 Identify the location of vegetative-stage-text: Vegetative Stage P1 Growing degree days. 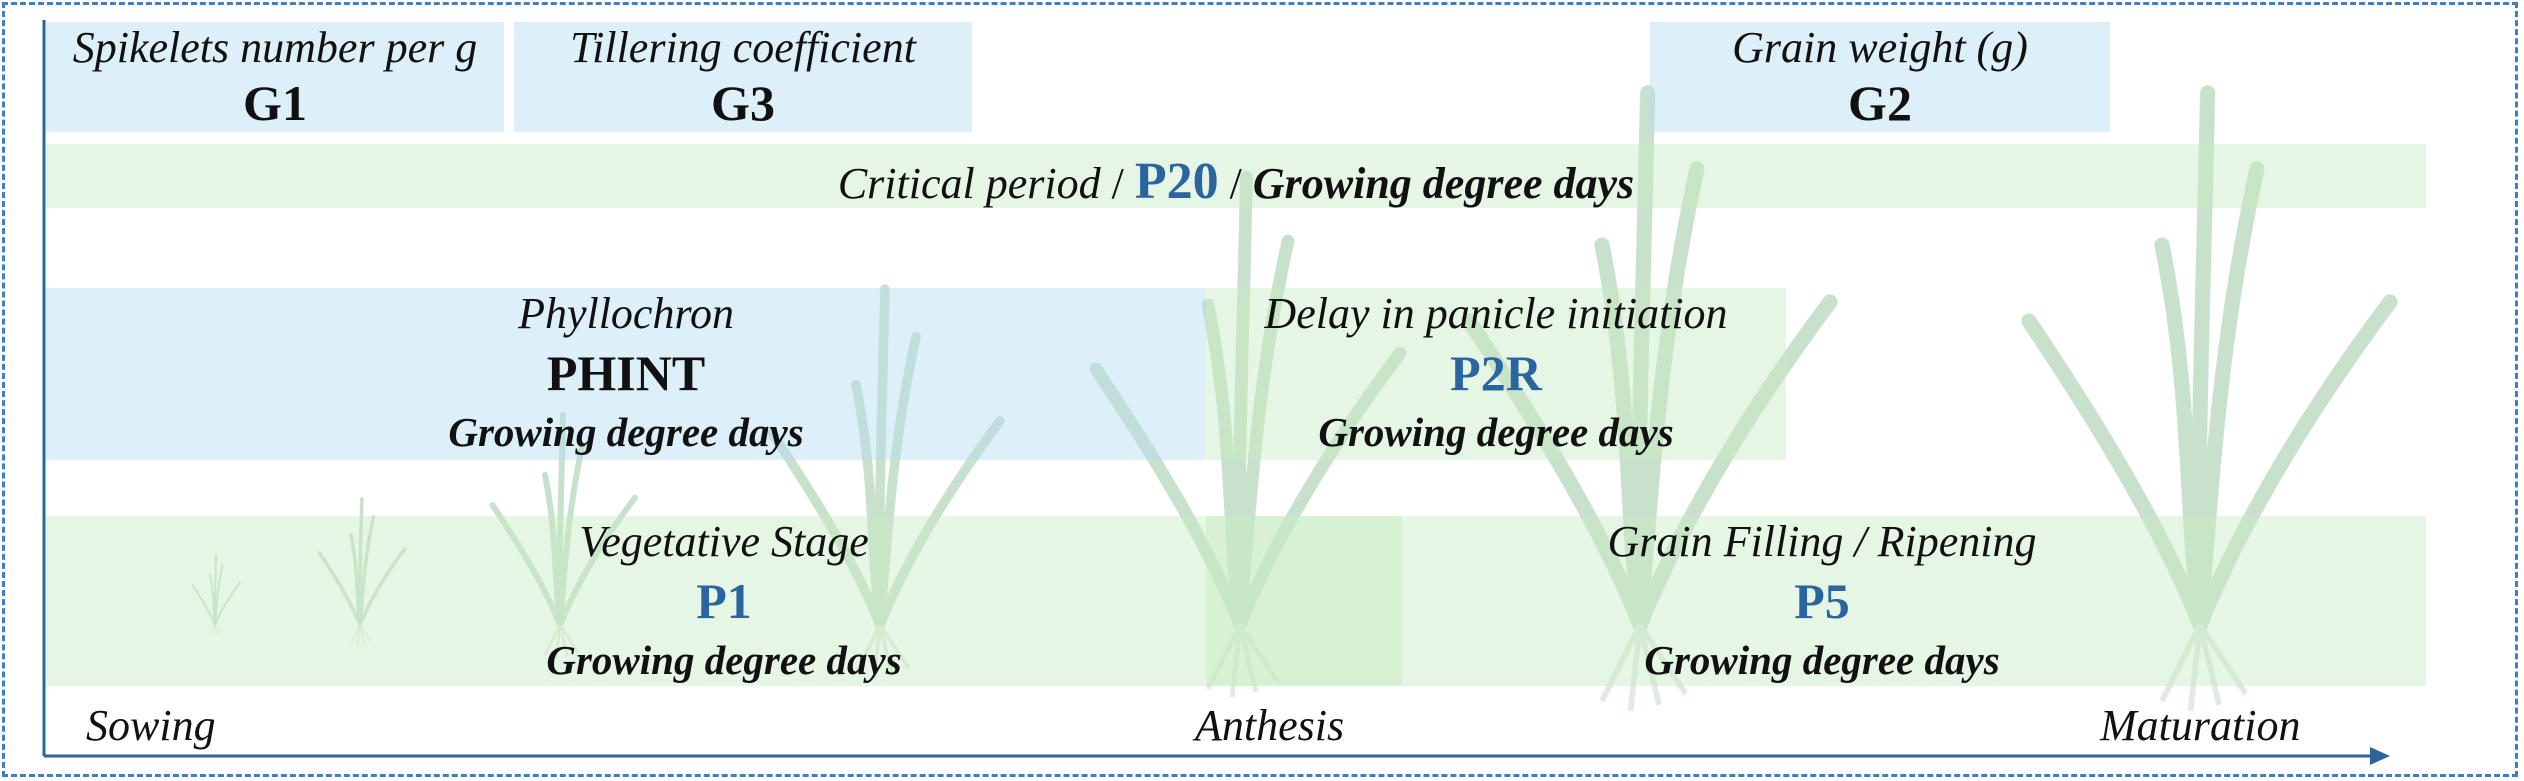
(724, 601).